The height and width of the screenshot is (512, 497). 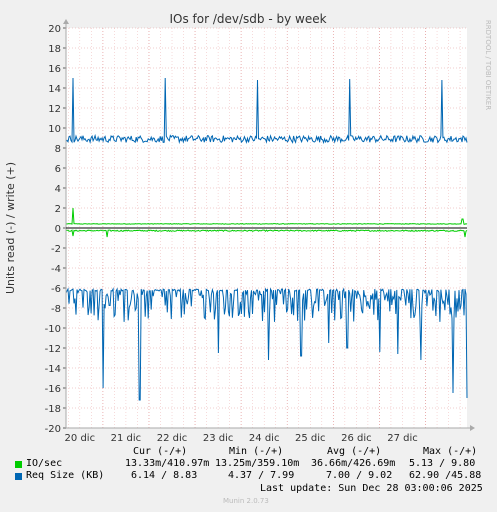 What do you see at coordinates (56, 269) in the screenshot?
I see `y-tick-label: -4` at bounding box center [56, 269].